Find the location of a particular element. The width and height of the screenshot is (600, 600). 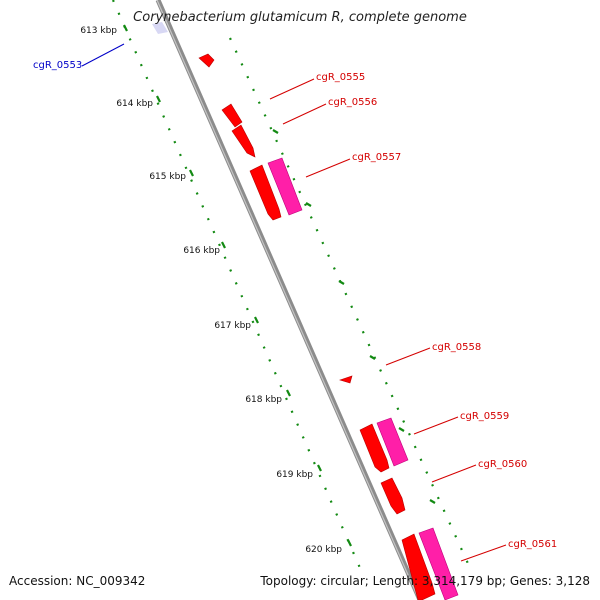

gene-label-cgR_0556: cgR_0556 is located at coordinates (352, 102).